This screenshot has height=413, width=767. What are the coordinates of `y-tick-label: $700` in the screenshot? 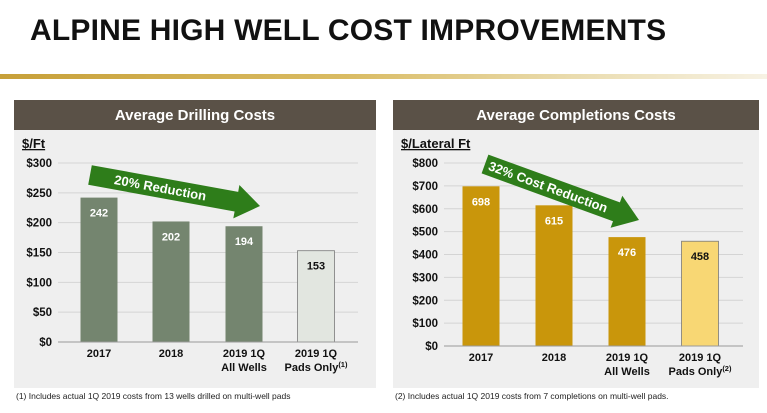 It's located at (425, 187).